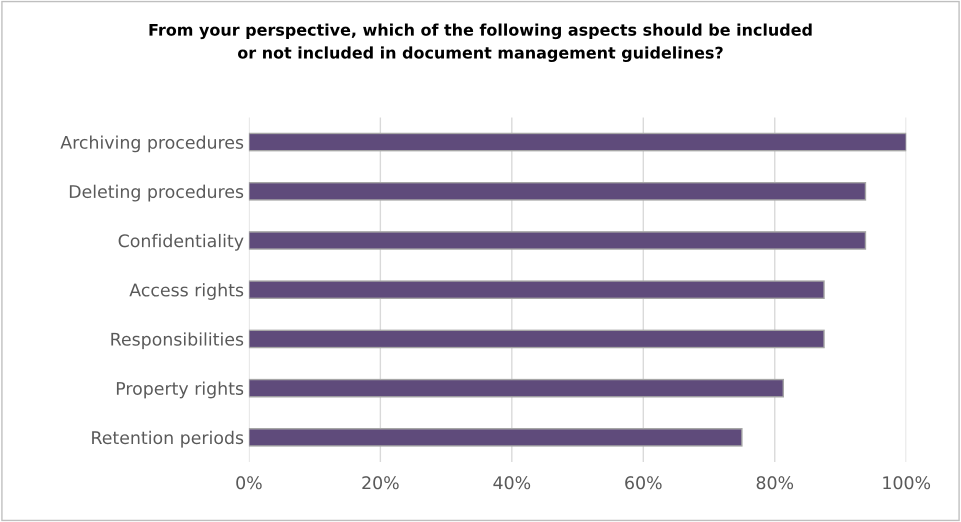  Describe the element at coordinates (775, 483) in the screenshot. I see `x-tick-label: 80%` at that location.